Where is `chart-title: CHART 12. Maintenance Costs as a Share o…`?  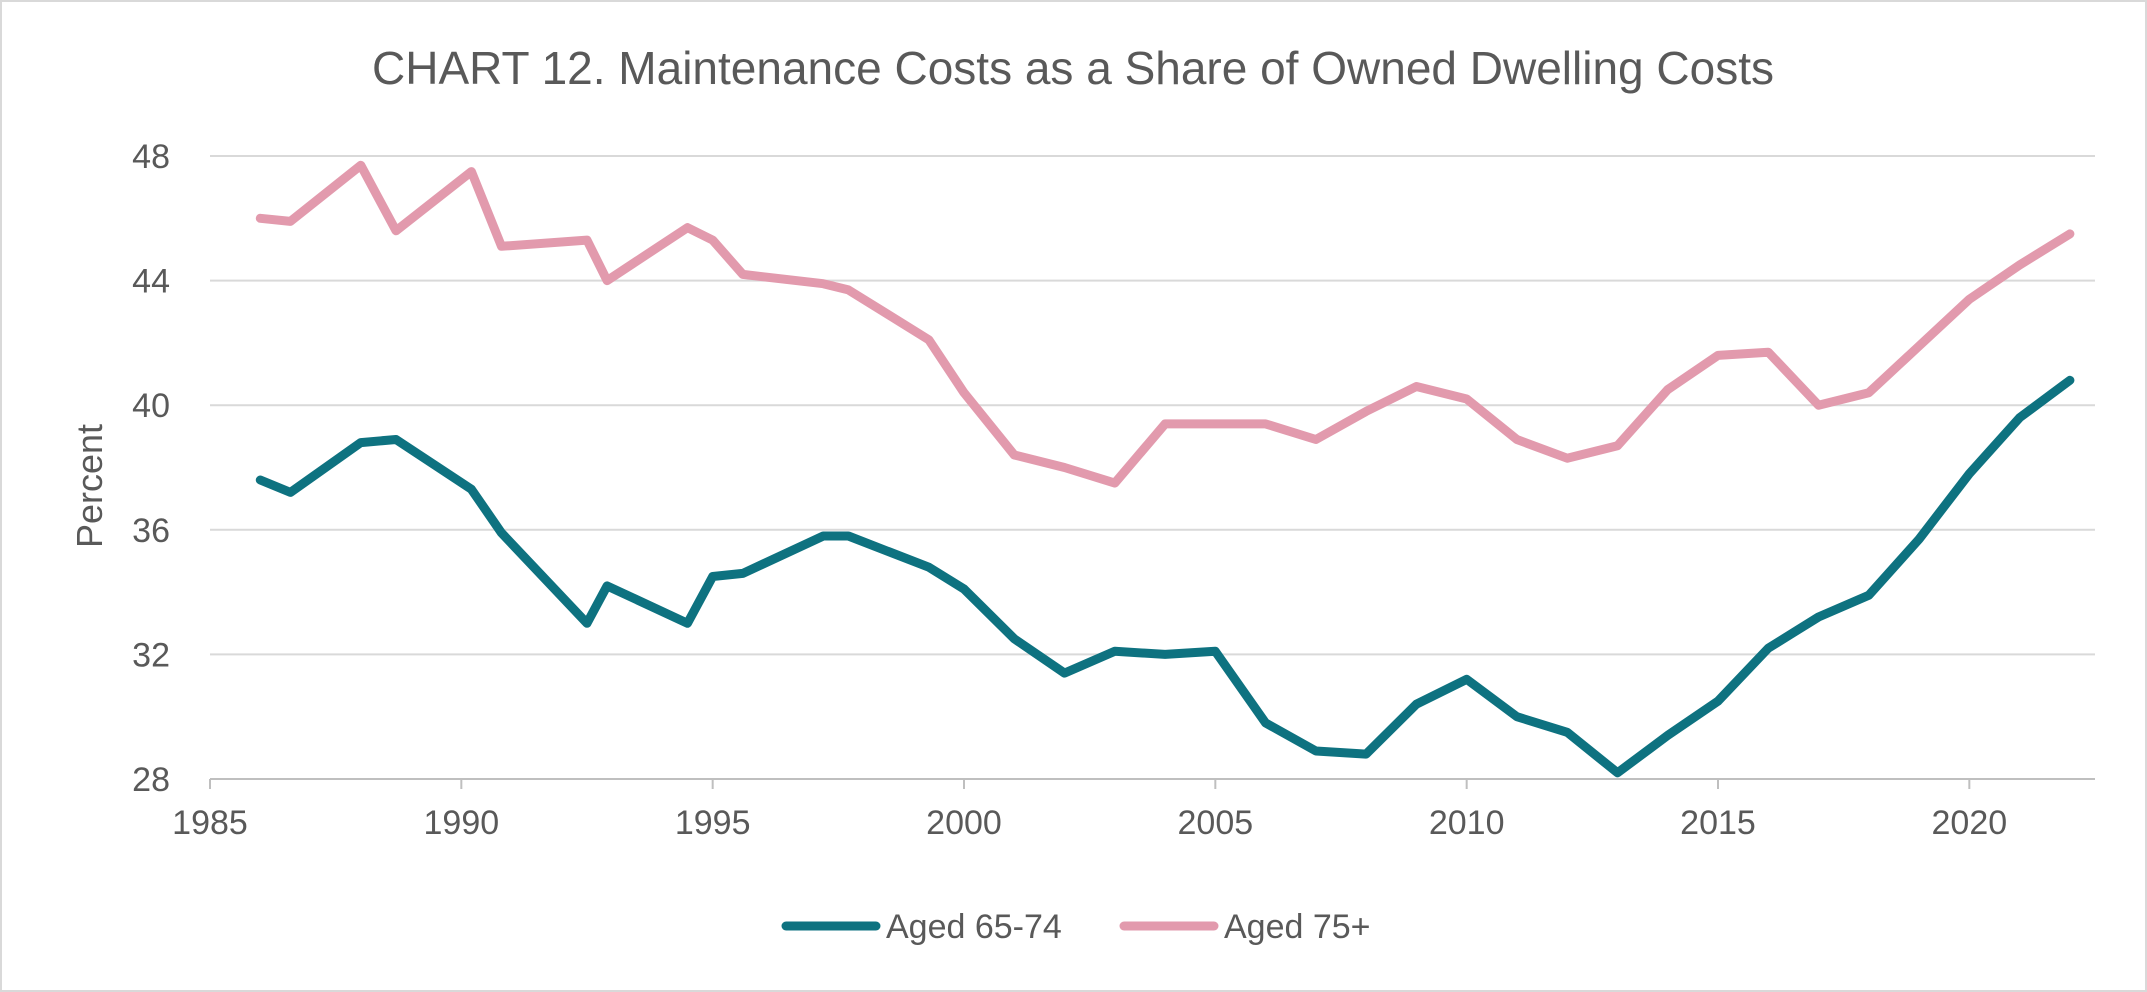
chart-title: CHART 12. Maintenance Costs as a Share o… is located at coordinates (1073, 68).